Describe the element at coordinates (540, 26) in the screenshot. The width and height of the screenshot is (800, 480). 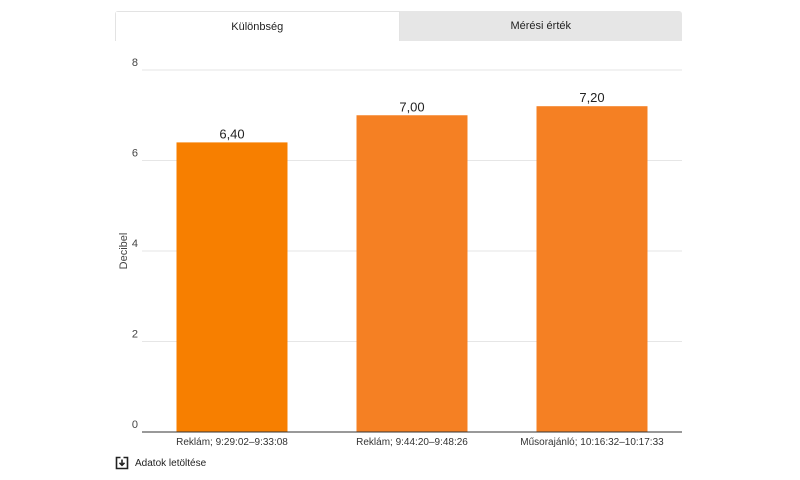
I see `tab-meresi-ertek: Mérési érték` at that location.